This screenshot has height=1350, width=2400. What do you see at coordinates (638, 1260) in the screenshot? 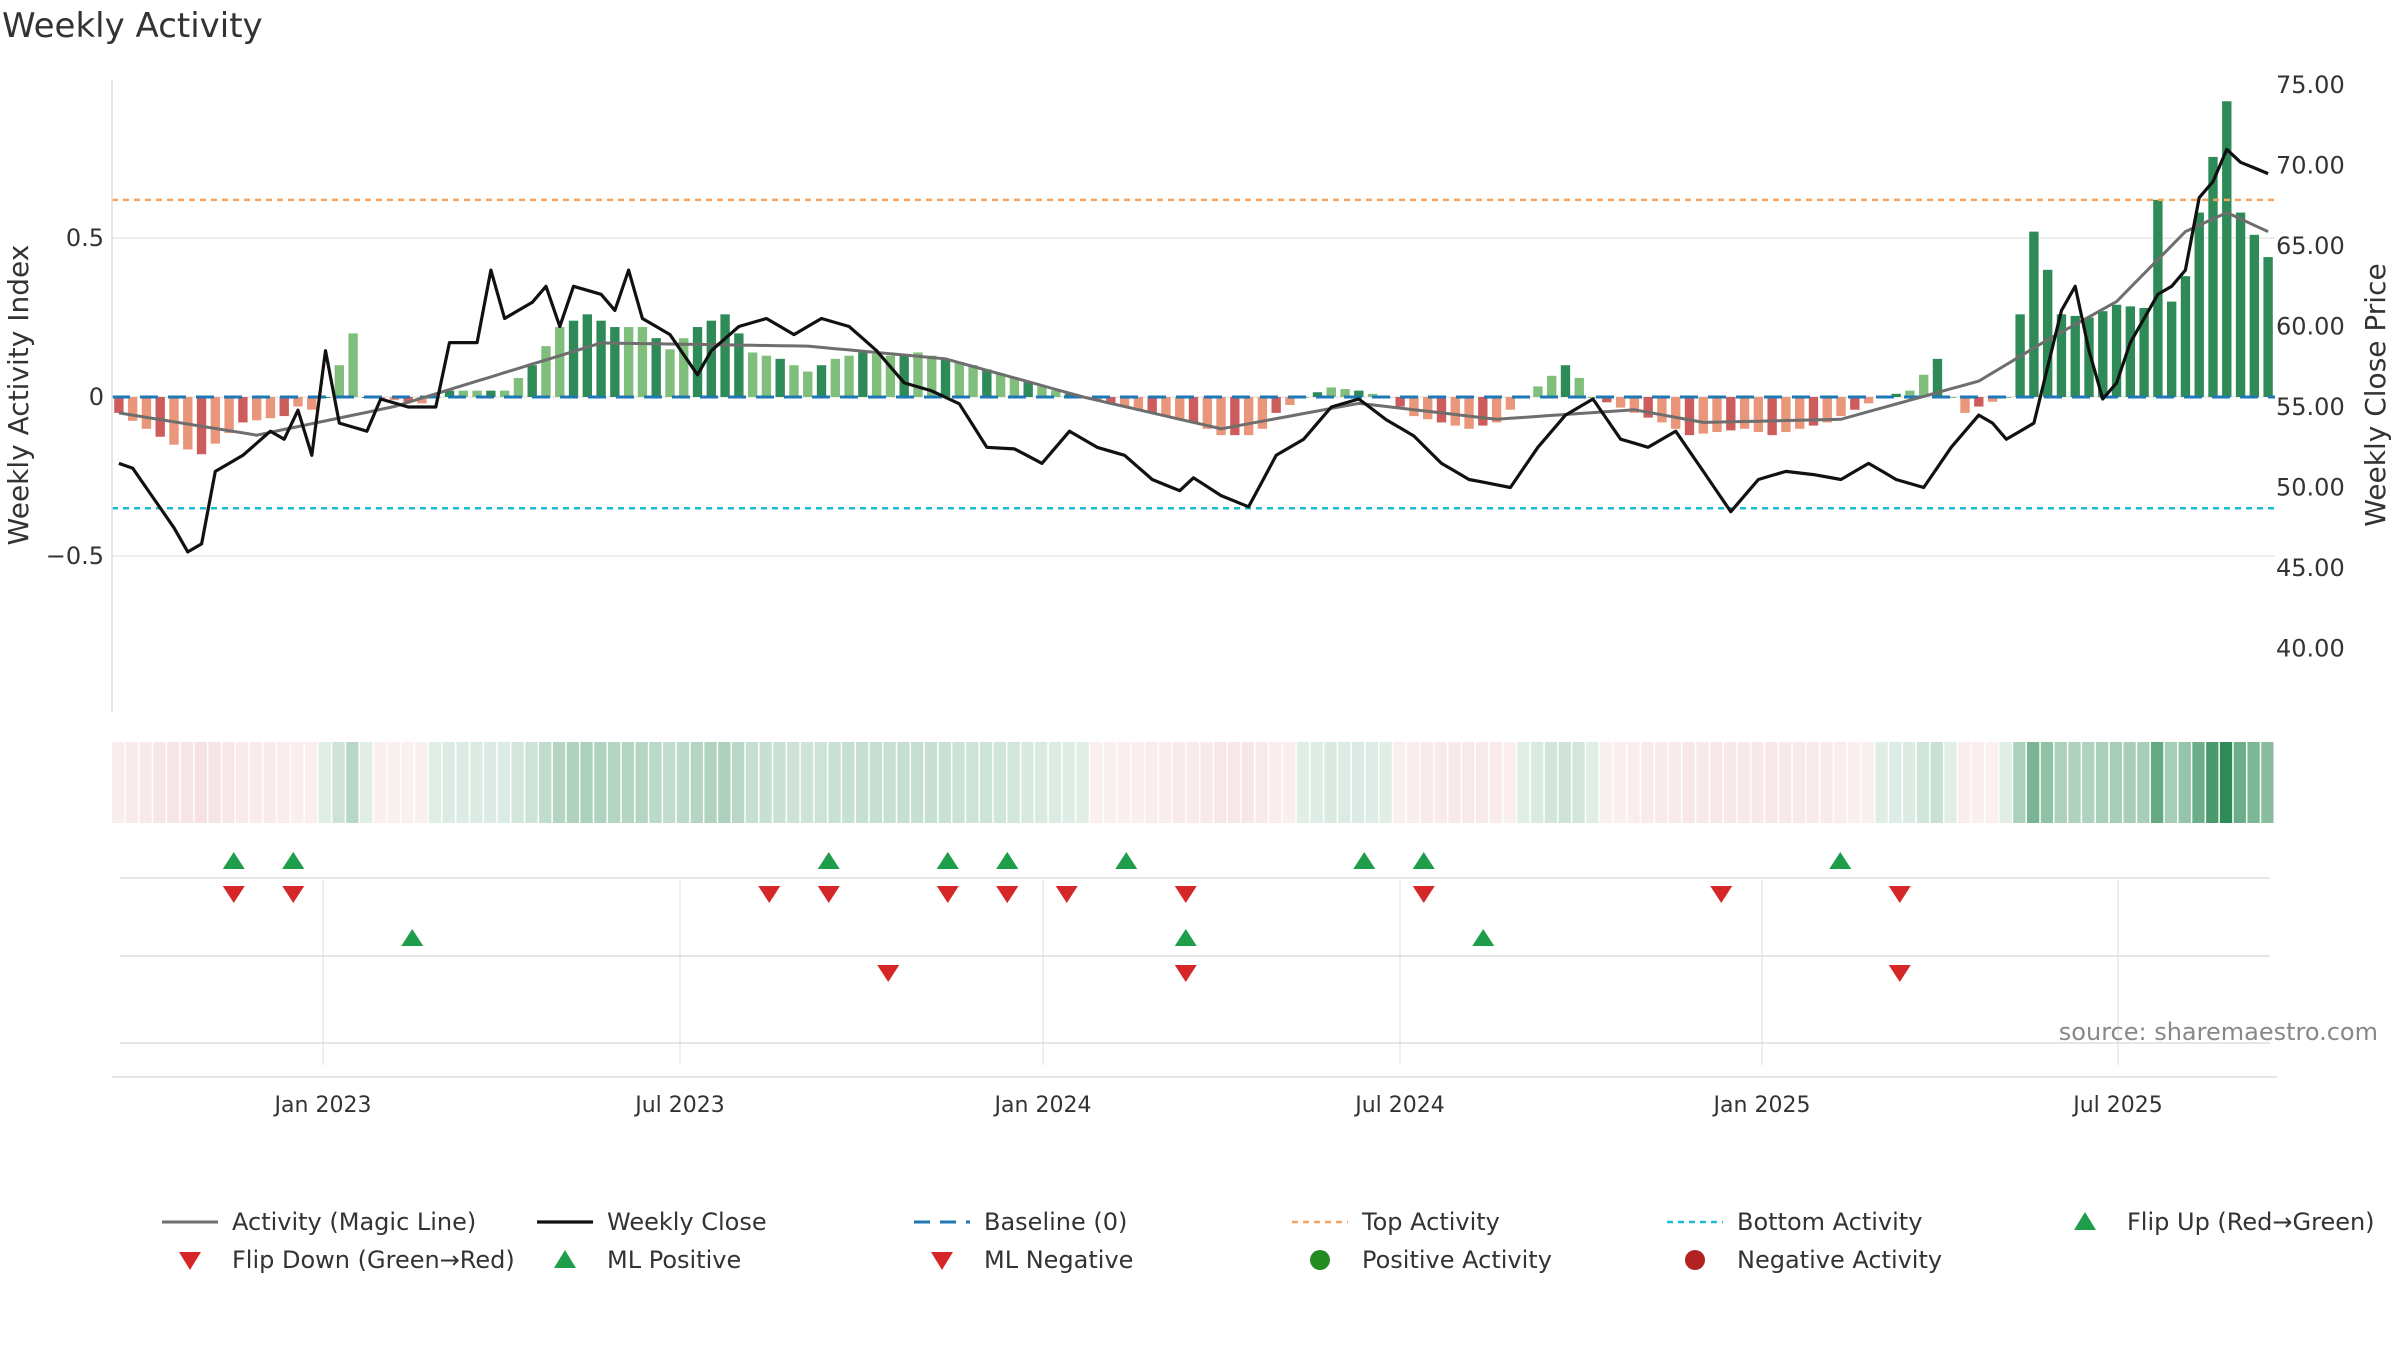
I see `legend-item-ml-positive: ML Positive` at bounding box center [638, 1260].